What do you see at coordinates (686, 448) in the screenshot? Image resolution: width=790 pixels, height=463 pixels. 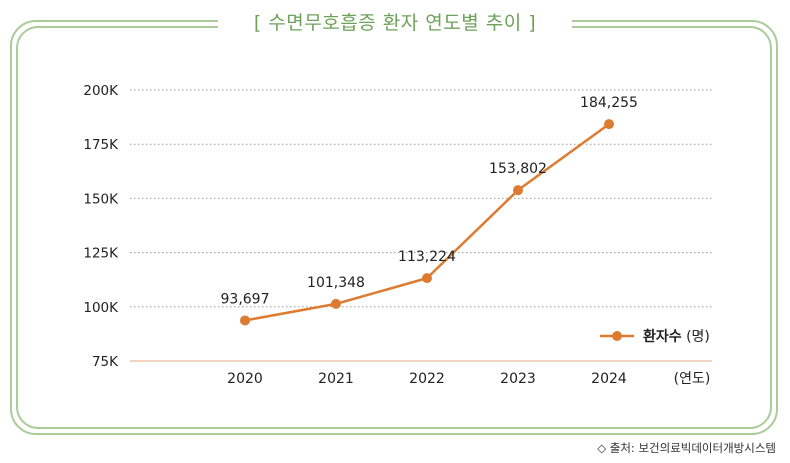 I see `source-note: ◇ 출처: 보건의료빅데이터개방시스템` at bounding box center [686, 448].